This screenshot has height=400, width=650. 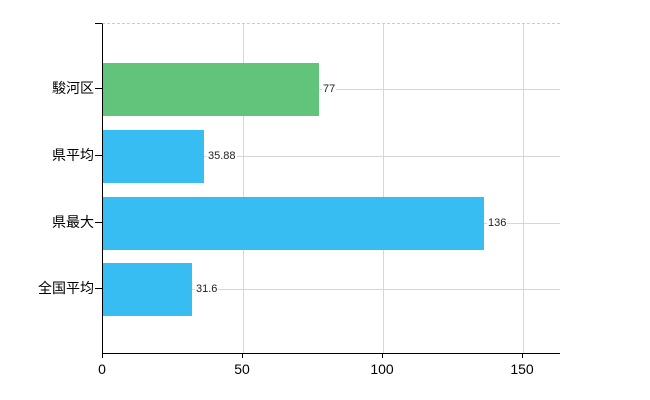 I want to click on x-tick-label-150: 150, so click(x=522, y=369).